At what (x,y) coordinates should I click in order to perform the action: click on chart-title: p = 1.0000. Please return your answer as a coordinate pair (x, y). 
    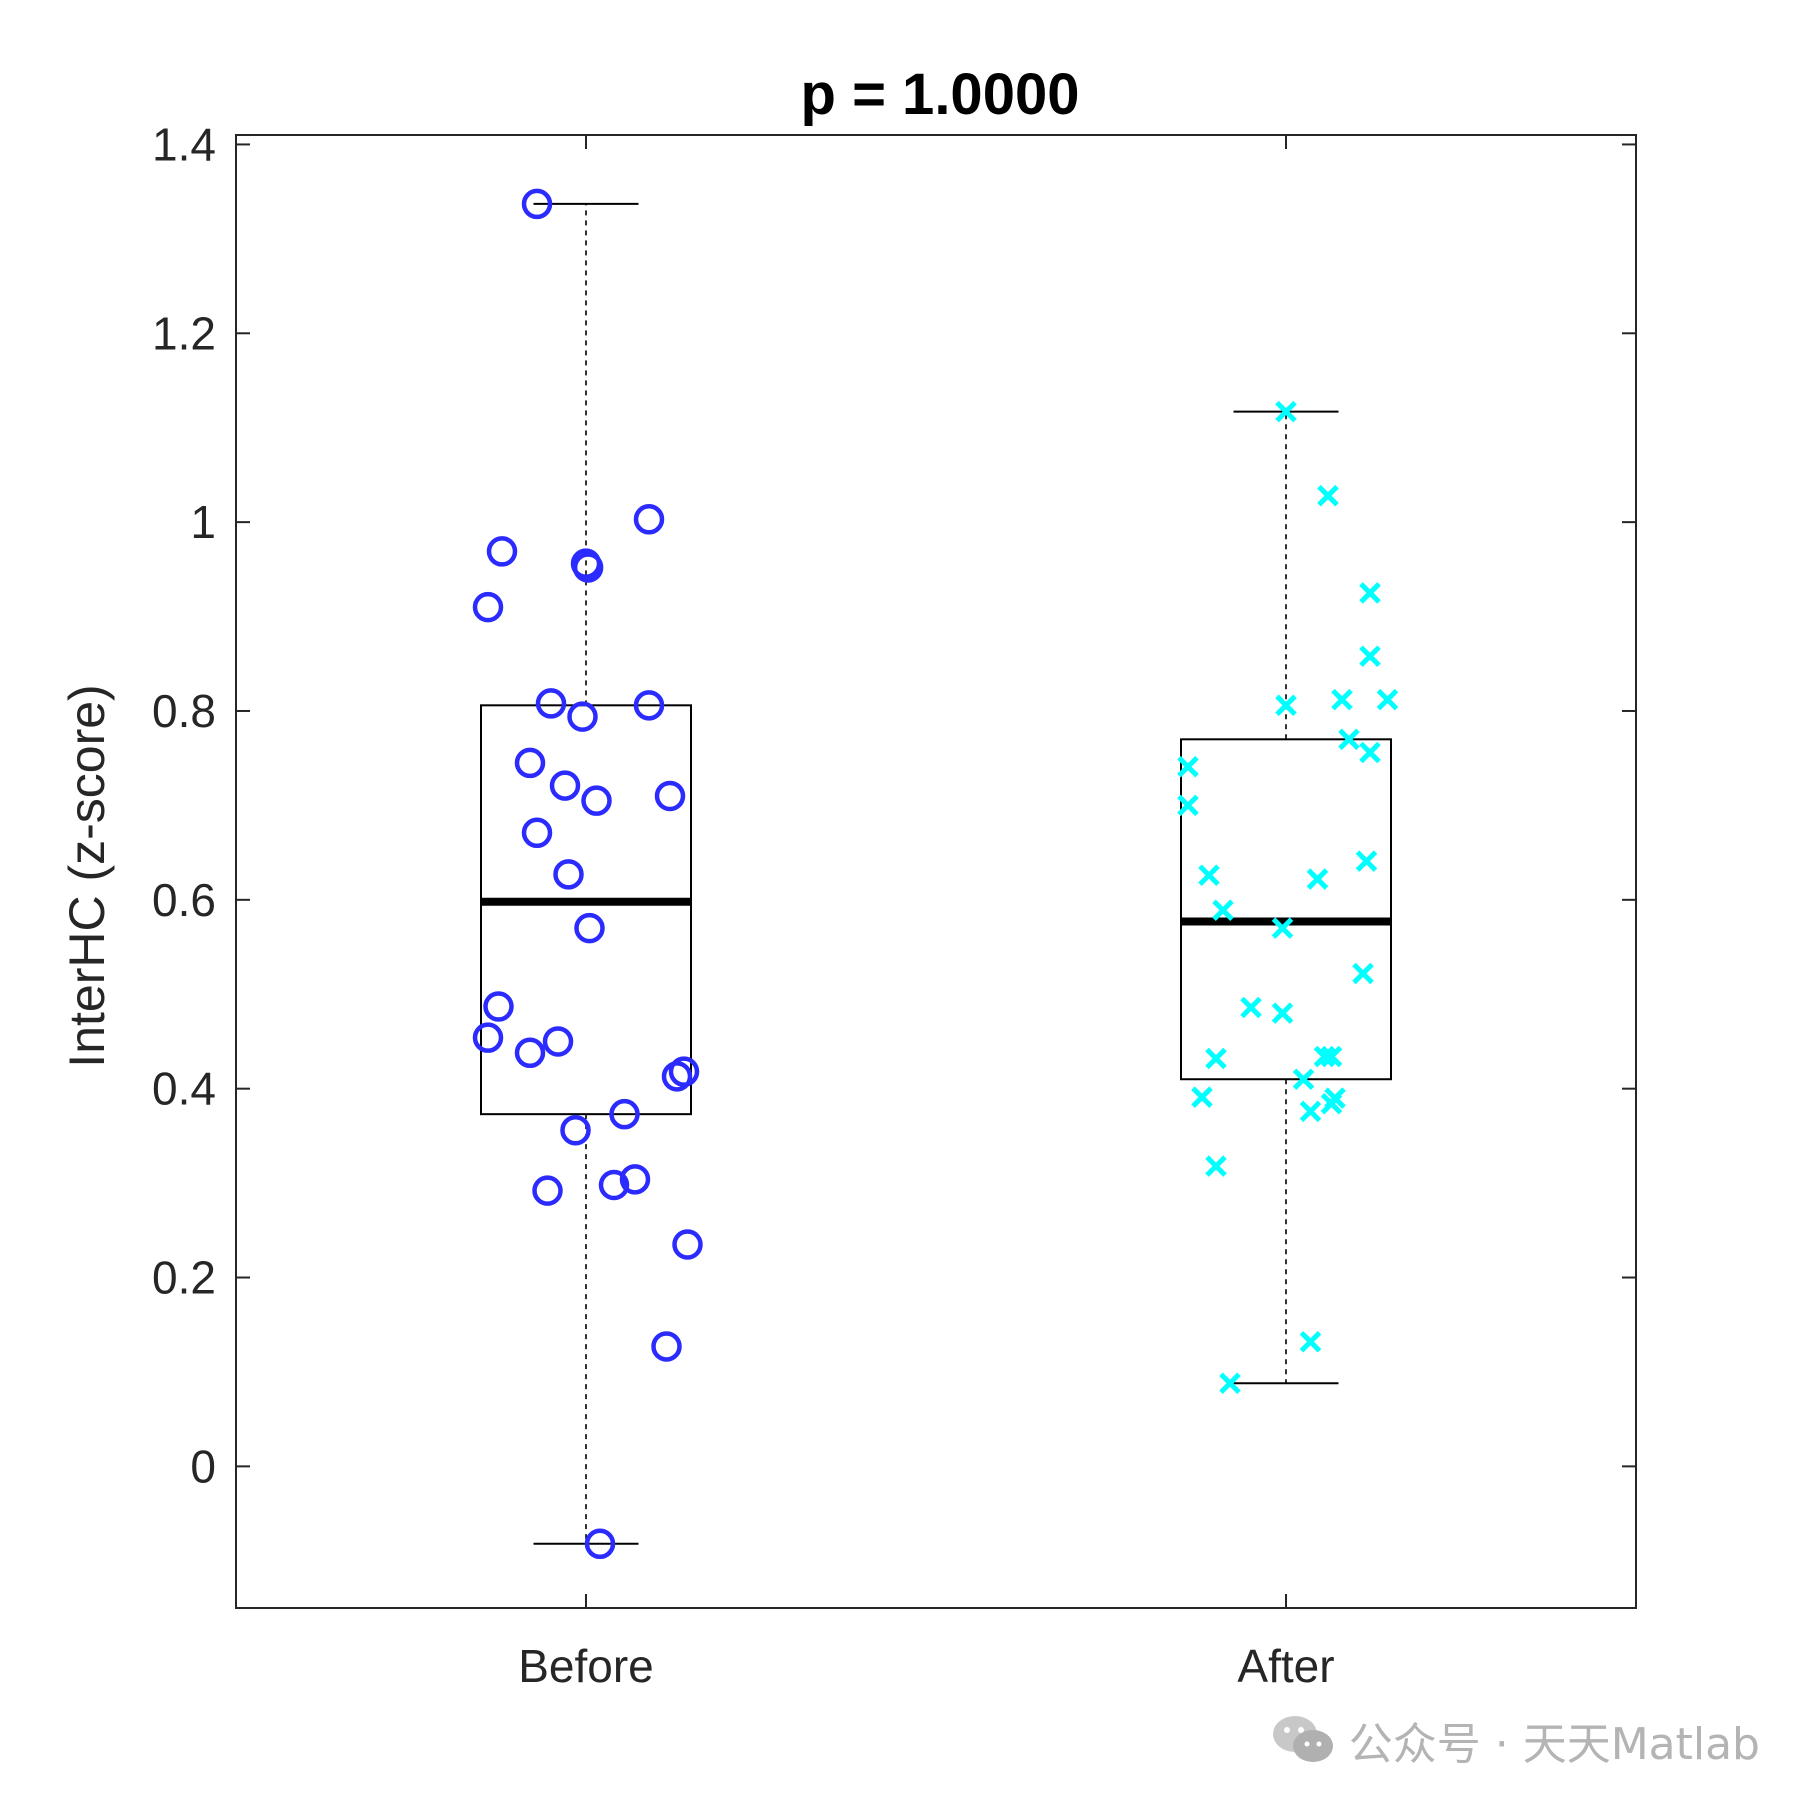
    Looking at the image, I should click on (940, 94).